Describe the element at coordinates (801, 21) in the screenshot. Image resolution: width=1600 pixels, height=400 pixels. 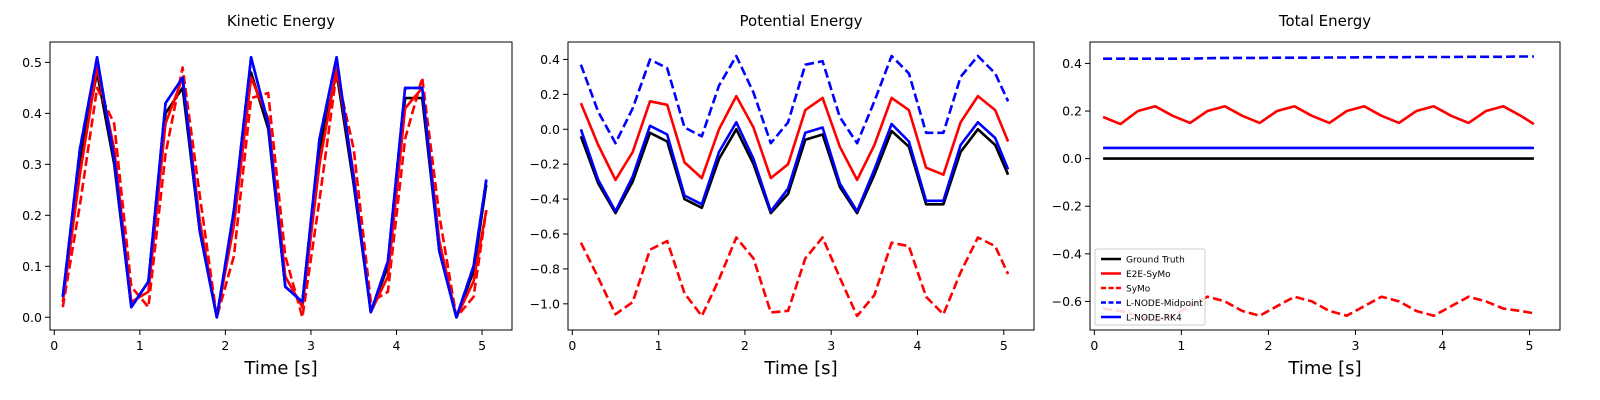
I see `chart-title: Potential Energy` at that location.